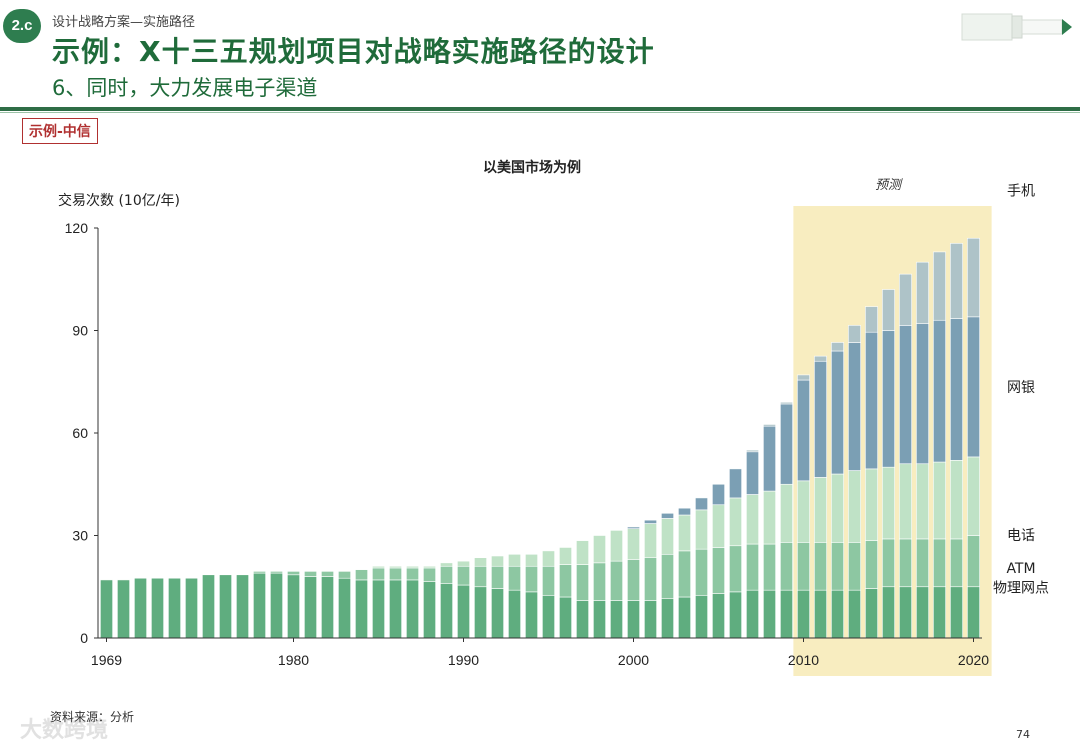 This screenshot has width=1080, height=748. I want to click on bar-mobile-2014, so click(871, 319).